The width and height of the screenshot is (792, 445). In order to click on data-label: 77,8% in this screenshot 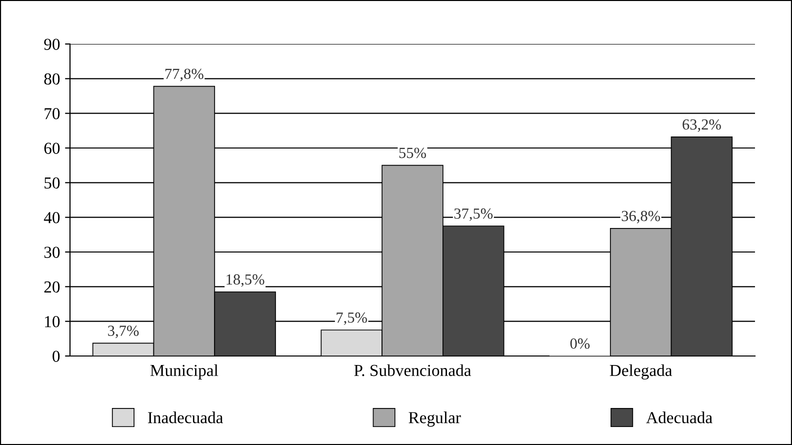, I will do `click(184, 75)`.